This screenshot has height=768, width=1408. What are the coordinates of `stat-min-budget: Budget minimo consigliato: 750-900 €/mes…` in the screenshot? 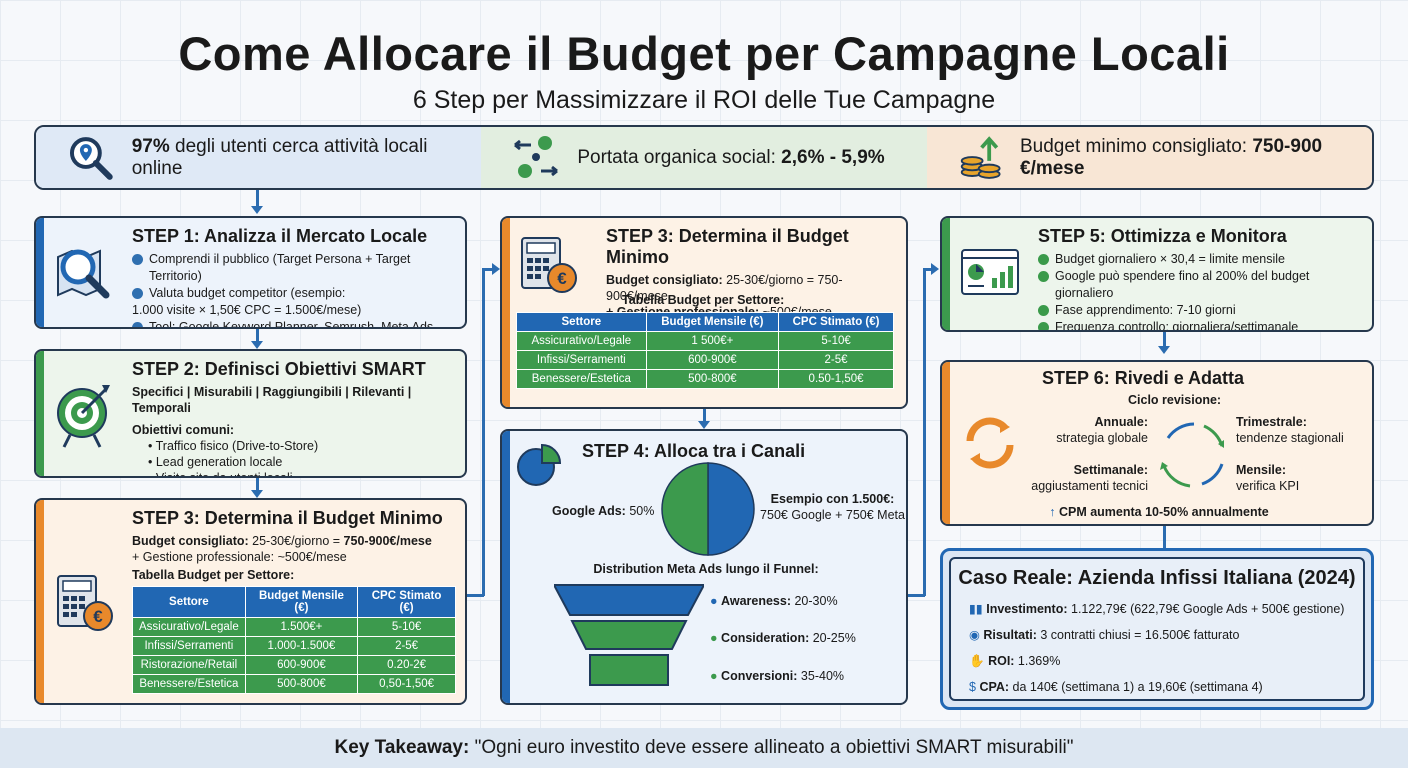 It's located at (1149, 157).